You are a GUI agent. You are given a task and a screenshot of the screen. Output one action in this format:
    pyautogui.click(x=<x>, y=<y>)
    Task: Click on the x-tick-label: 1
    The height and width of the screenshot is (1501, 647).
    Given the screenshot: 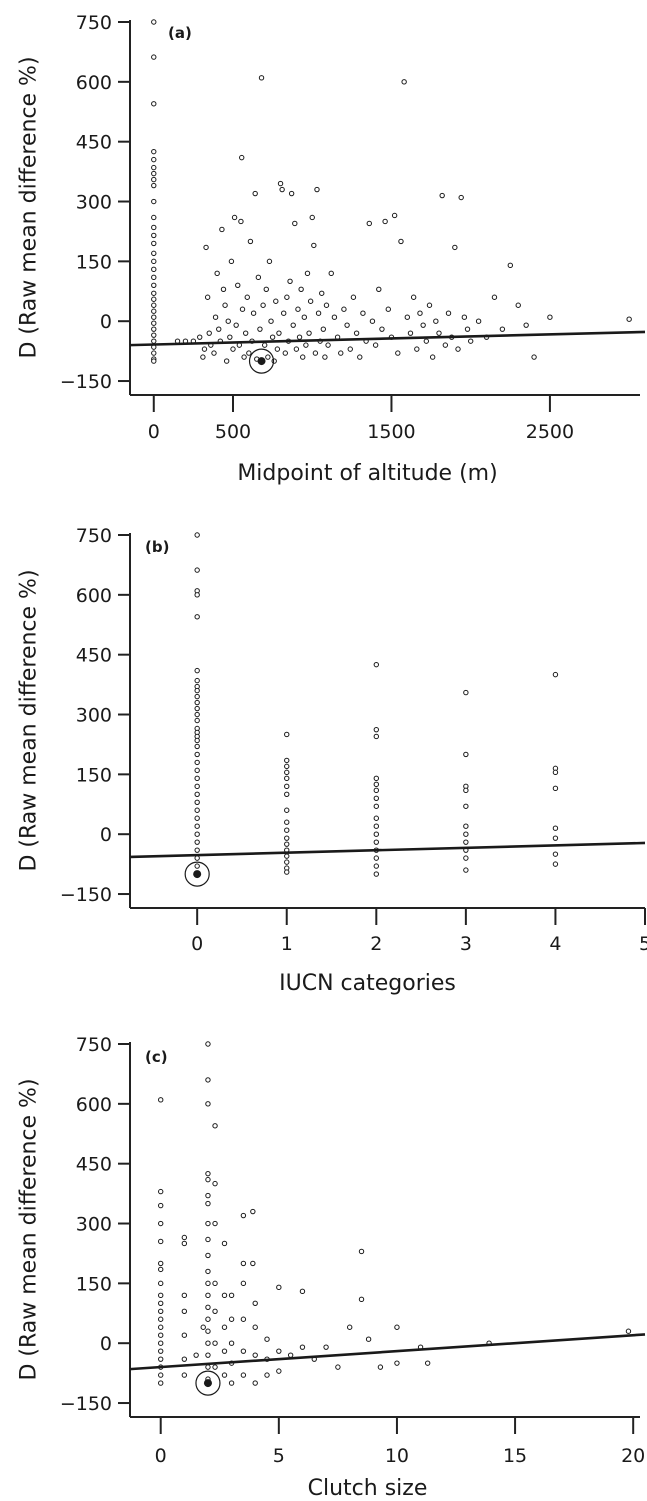 What is the action you would take?
    pyautogui.click(x=287, y=944)
    